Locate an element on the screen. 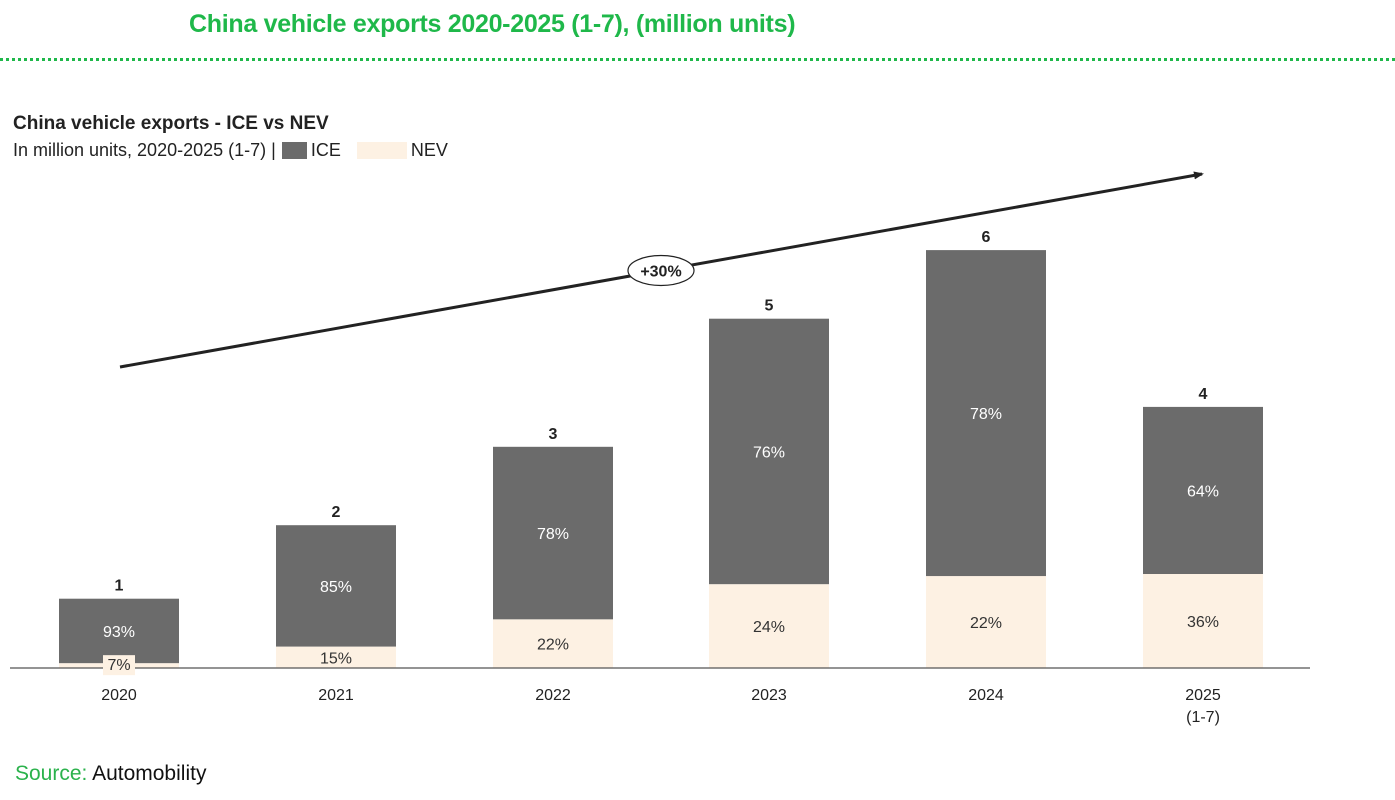 This screenshot has height=800, width=1395. legend-swatch-ice is located at coordinates (294, 150).